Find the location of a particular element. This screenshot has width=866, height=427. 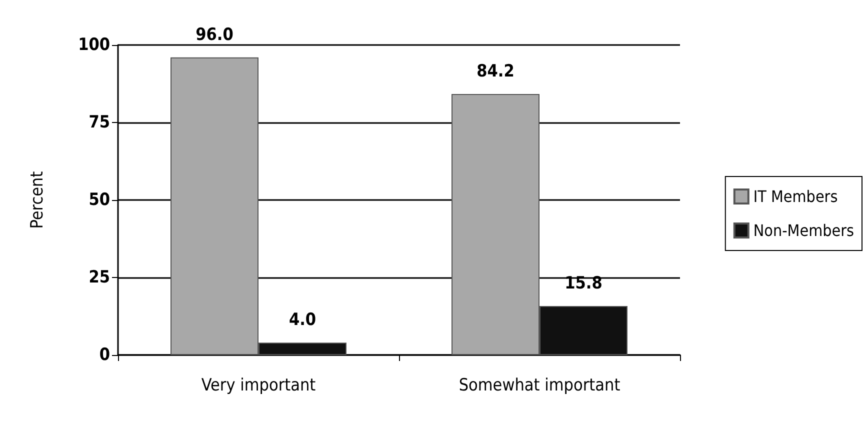

y-tick-label: 0 is located at coordinates (104, 355).